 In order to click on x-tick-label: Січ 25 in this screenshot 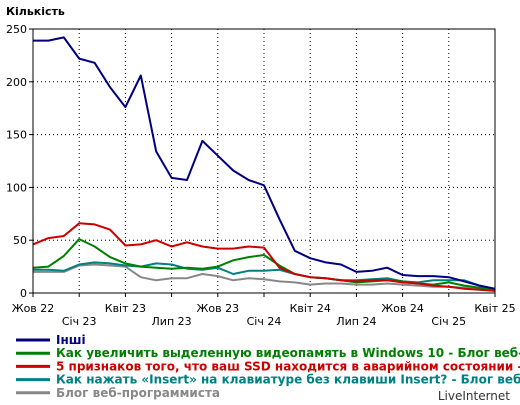, I will do `click(448, 321)`.